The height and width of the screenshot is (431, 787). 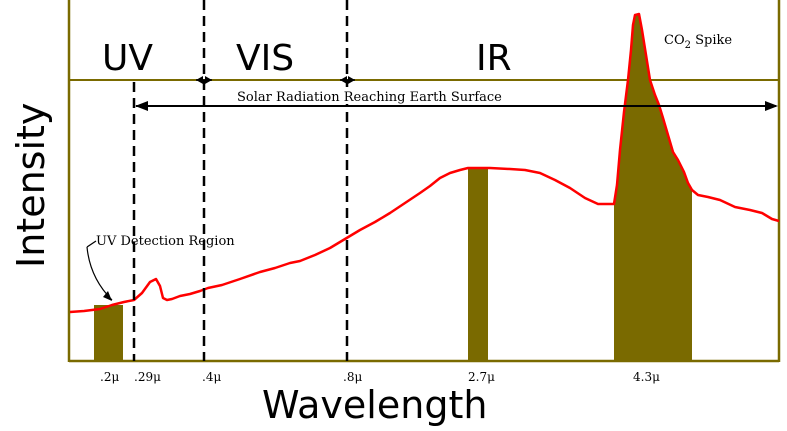 I want to click on co2-spike-label-prefix: CO, so click(x=674, y=40).